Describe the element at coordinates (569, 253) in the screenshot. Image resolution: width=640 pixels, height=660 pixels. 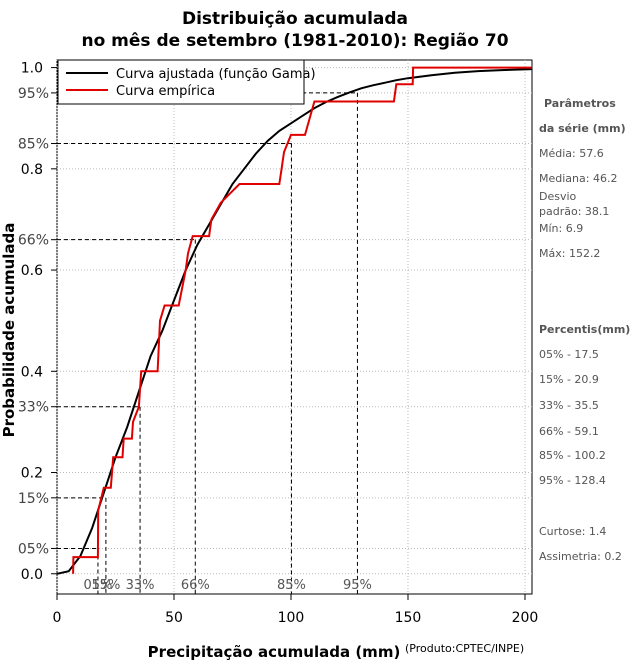
I see `stat-max: Máx: 152.2` at that location.